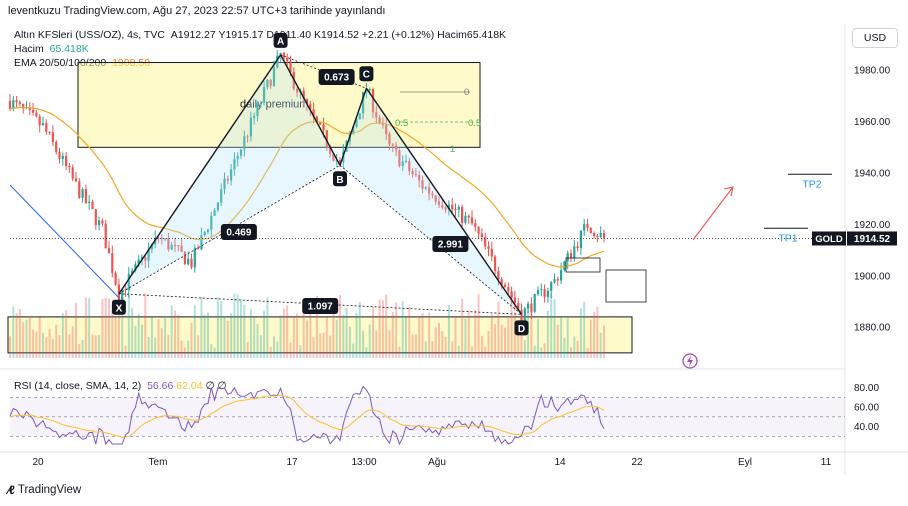  I want to click on pattern-point-label: C, so click(366, 75).